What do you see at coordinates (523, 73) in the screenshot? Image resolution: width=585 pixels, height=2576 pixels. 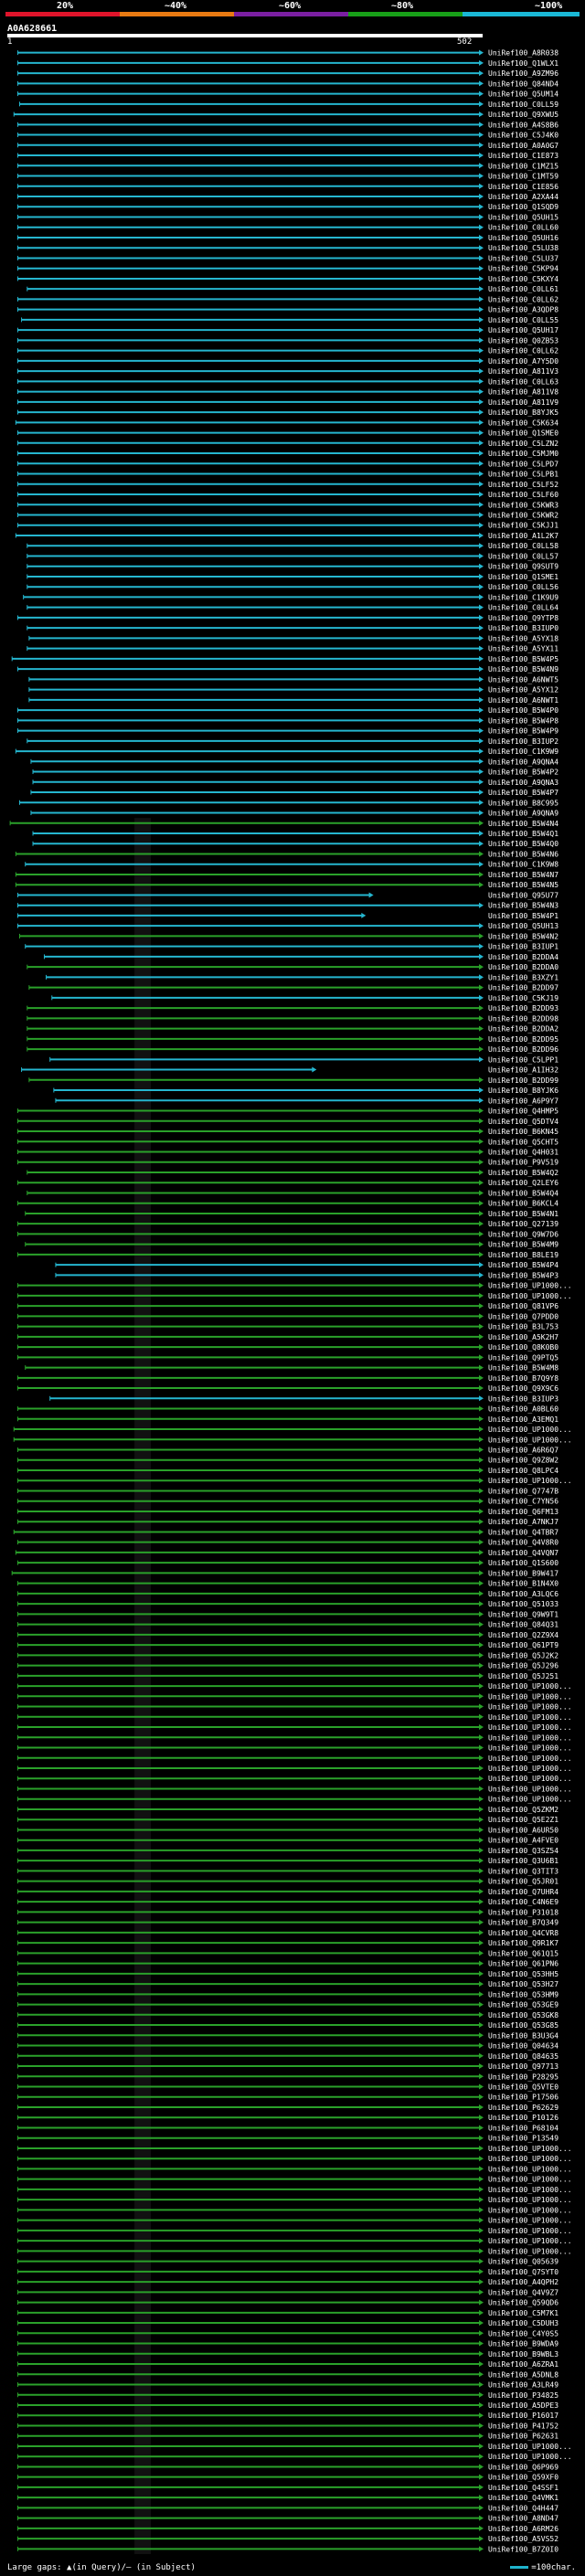 I see `hit-label: UniRef100_A9ZM96` at bounding box center [523, 73].